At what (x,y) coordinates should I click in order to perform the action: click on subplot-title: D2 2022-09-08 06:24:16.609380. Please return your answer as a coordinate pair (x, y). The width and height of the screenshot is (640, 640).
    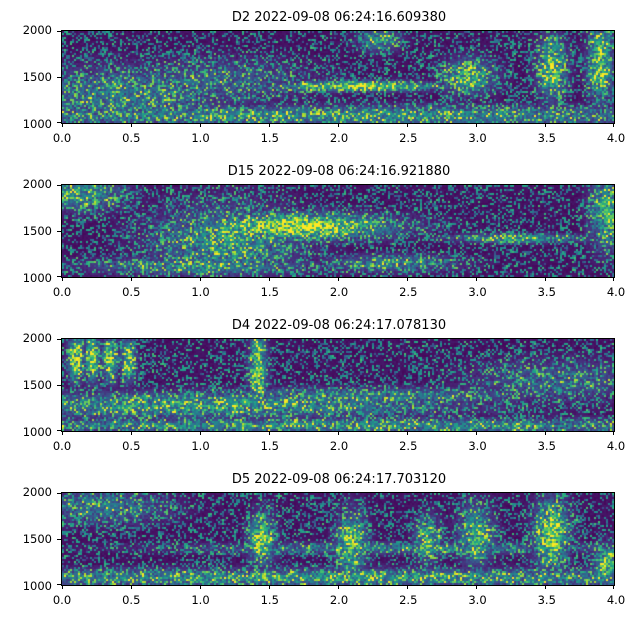
    Looking at the image, I should click on (339, 17).